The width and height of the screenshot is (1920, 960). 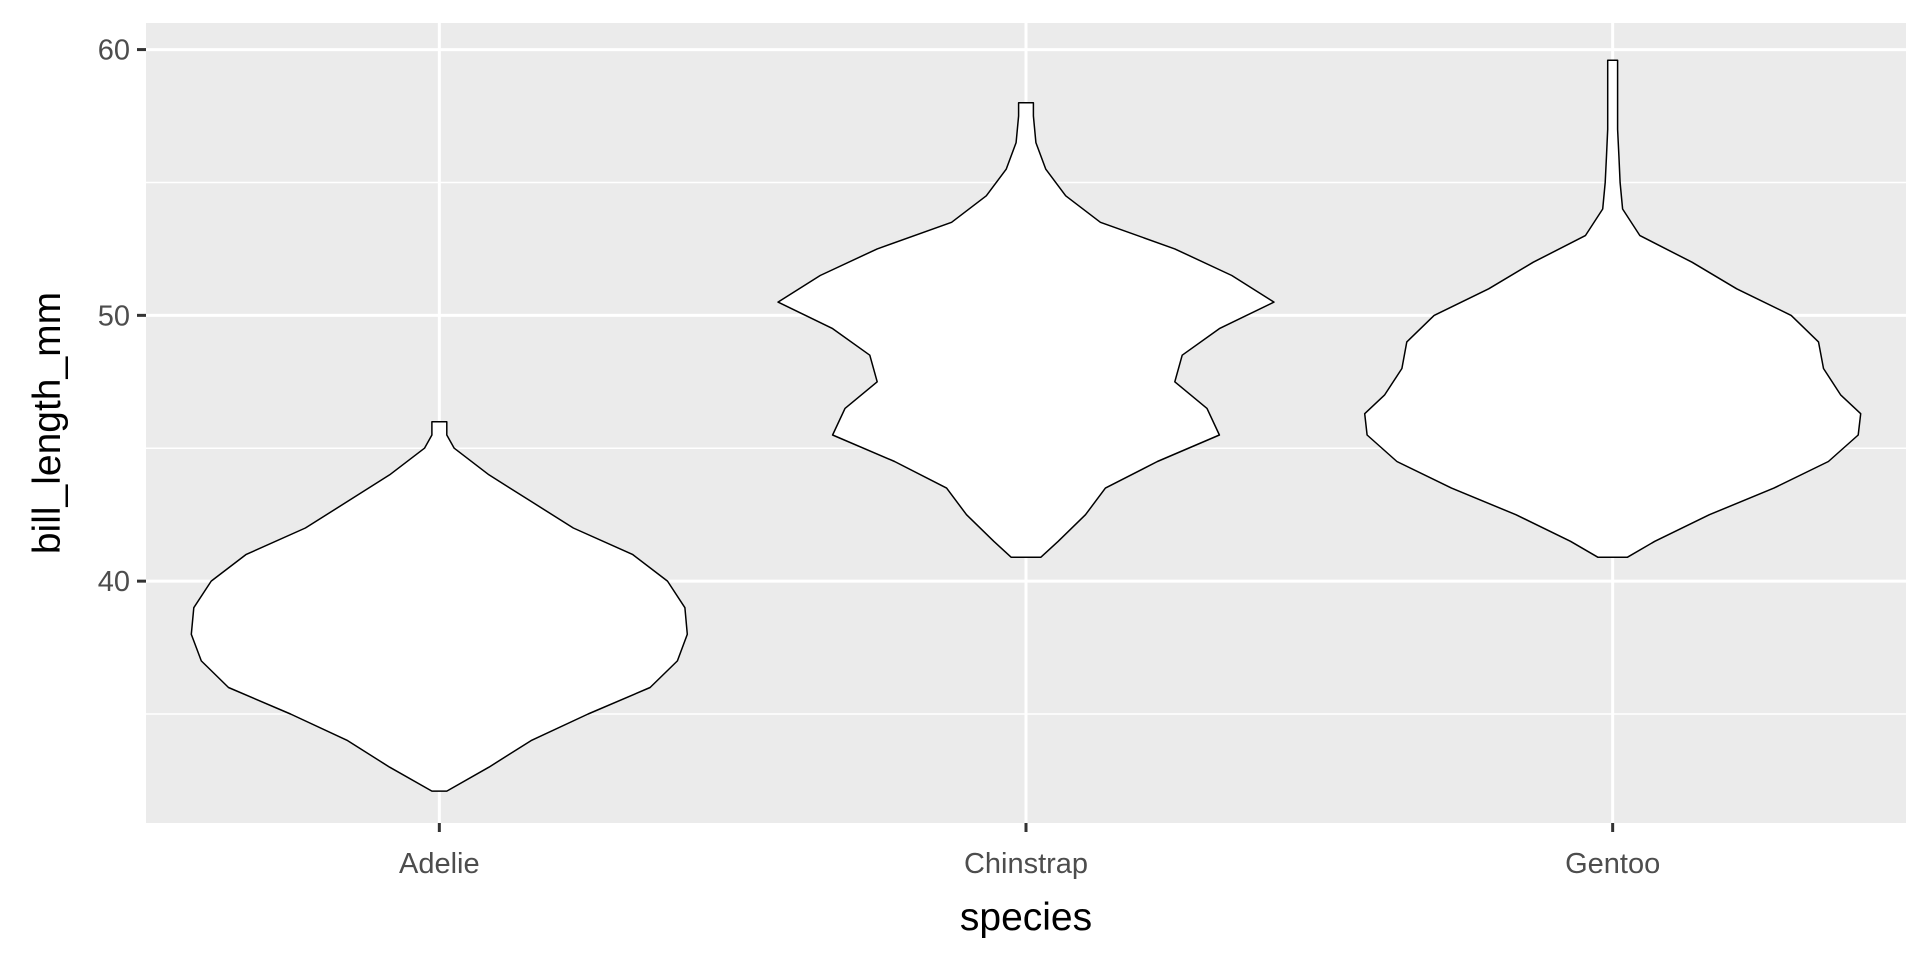 What do you see at coordinates (114, 316) in the screenshot?
I see `y-tick-label: 50` at bounding box center [114, 316].